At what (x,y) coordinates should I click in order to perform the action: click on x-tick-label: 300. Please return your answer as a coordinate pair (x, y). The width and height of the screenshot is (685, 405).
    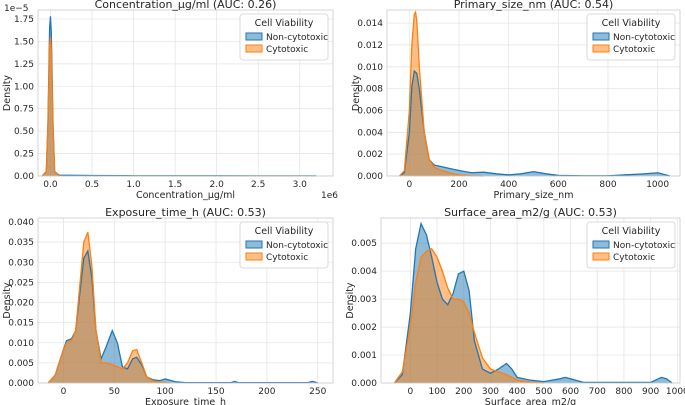
    Looking at the image, I should click on (490, 392).